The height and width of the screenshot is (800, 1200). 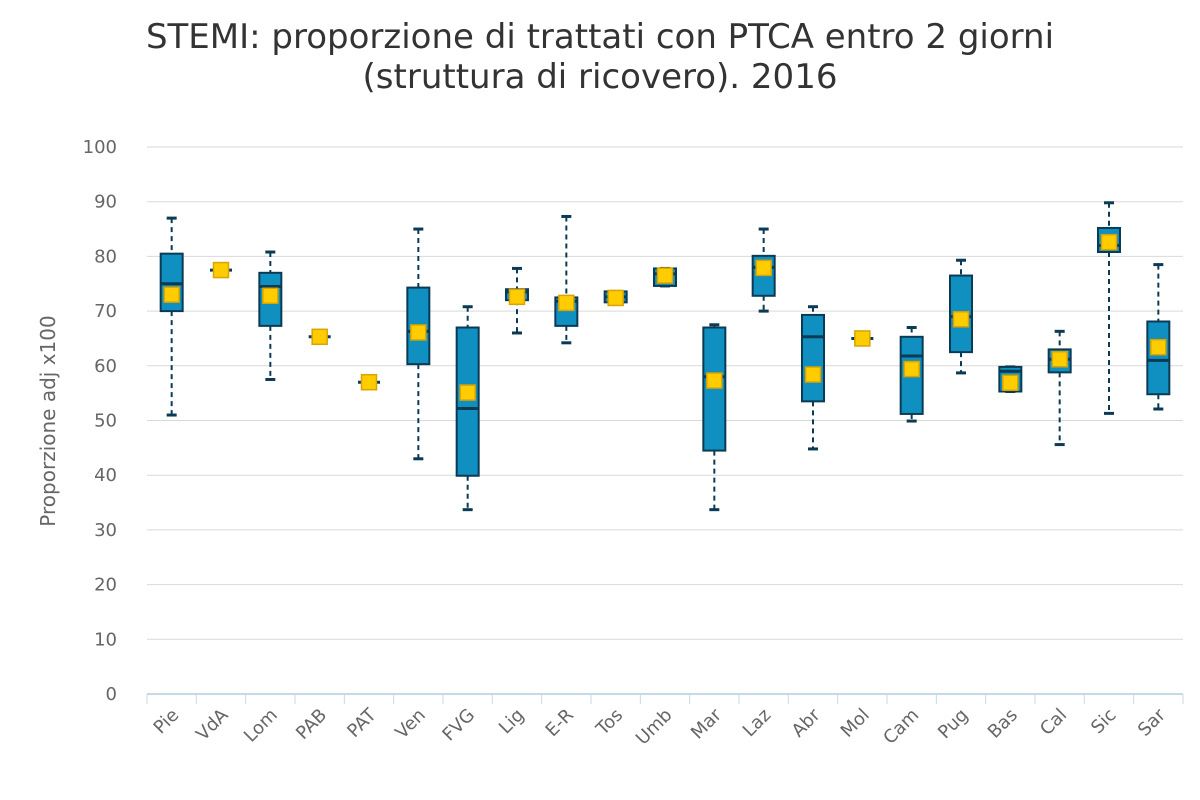 I want to click on box-Abr, so click(x=813, y=378).